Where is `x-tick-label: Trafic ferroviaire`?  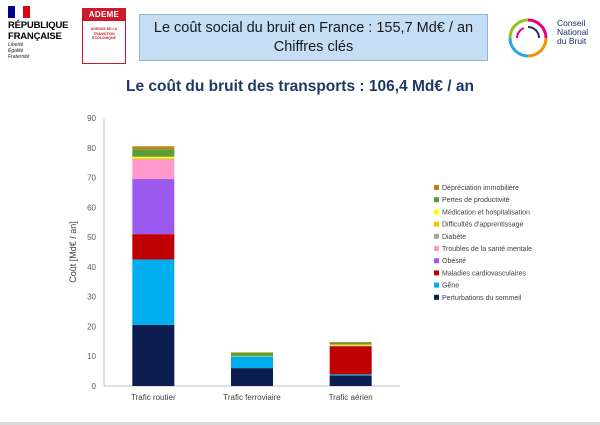
x-tick-label: Trafic ferroviaire is located at coordinates (252, 397).